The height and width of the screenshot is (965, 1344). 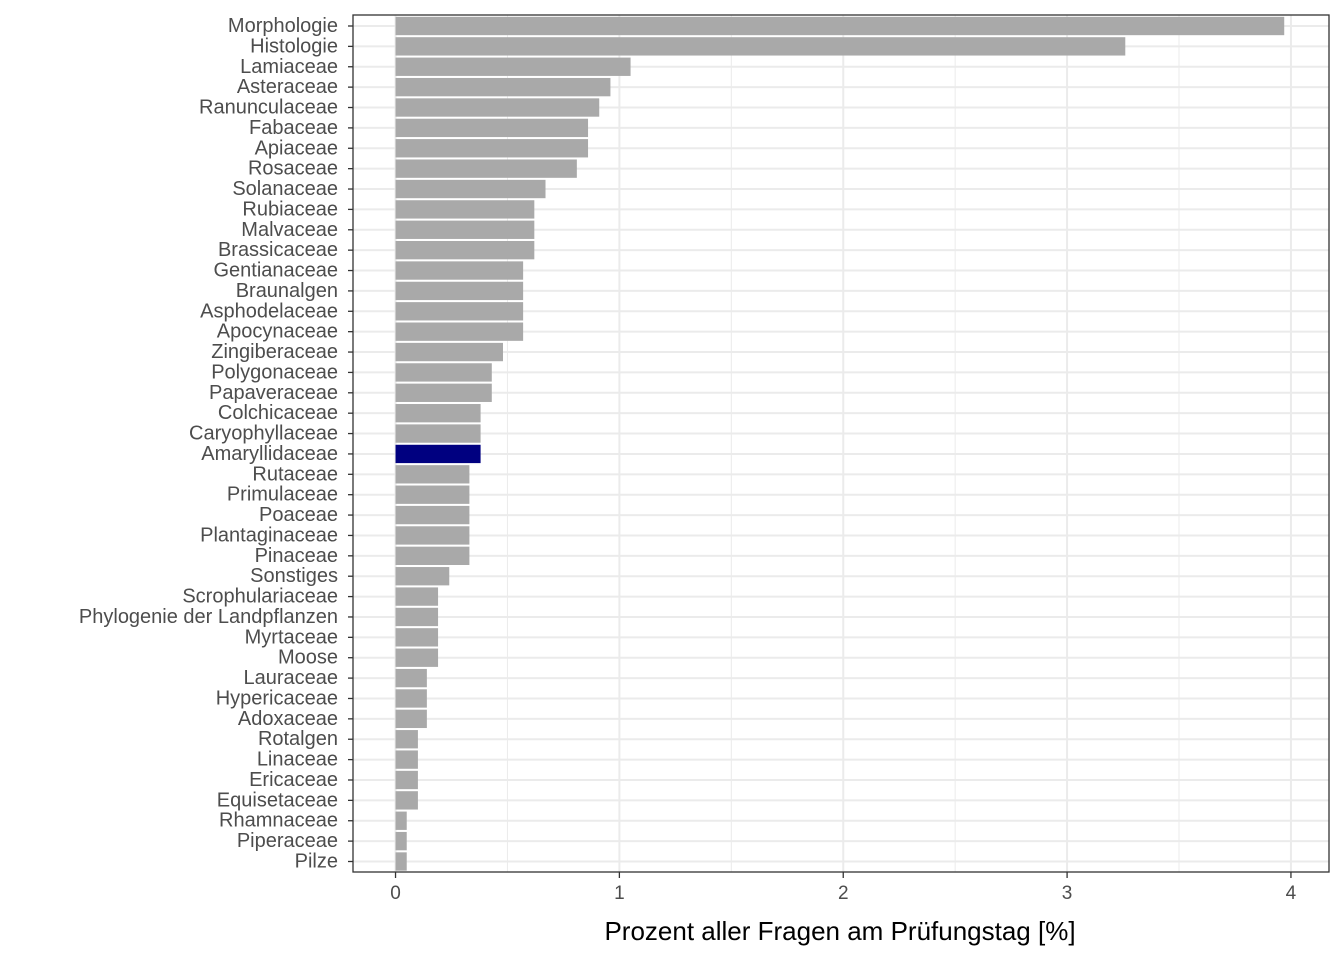 I want to click on bar-lamiaceae, so click(x=513, y=66).